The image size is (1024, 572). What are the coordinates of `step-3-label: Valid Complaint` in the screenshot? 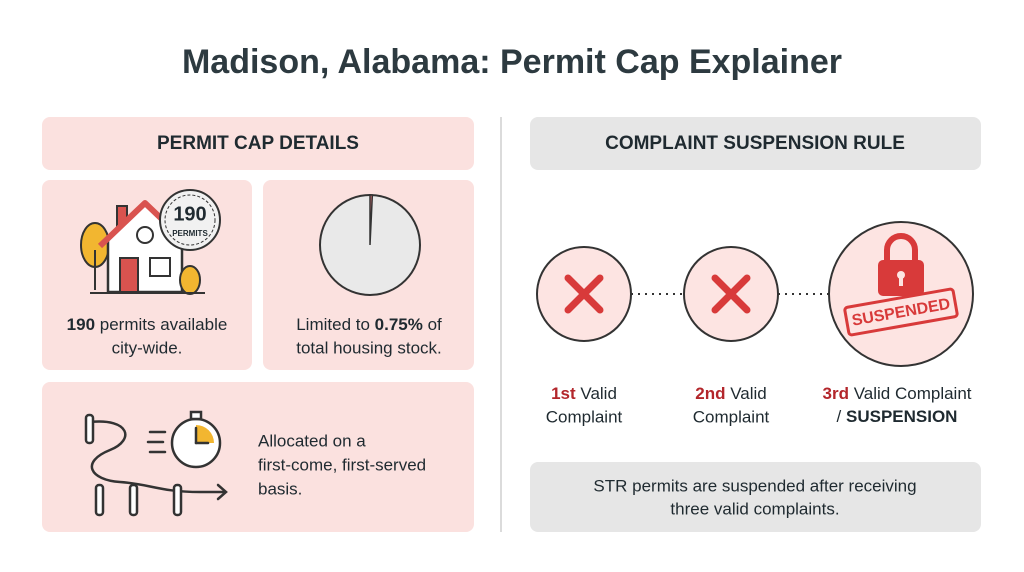 It's located at (913, 393).